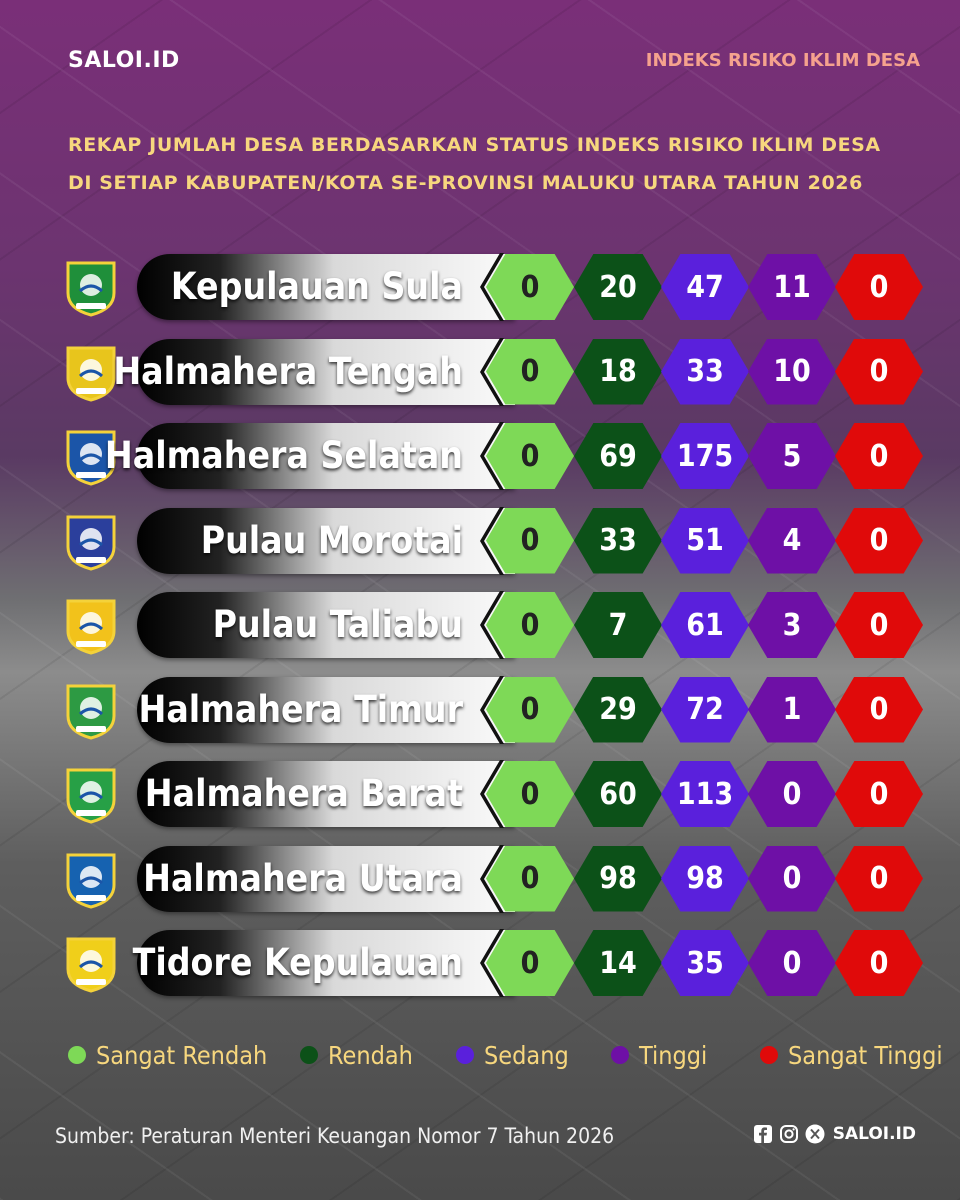  What do you see at coordinates (792, 371) in the screenshot?
I see `status-cell-tinggi: 10` at bounding box center [792, 371].